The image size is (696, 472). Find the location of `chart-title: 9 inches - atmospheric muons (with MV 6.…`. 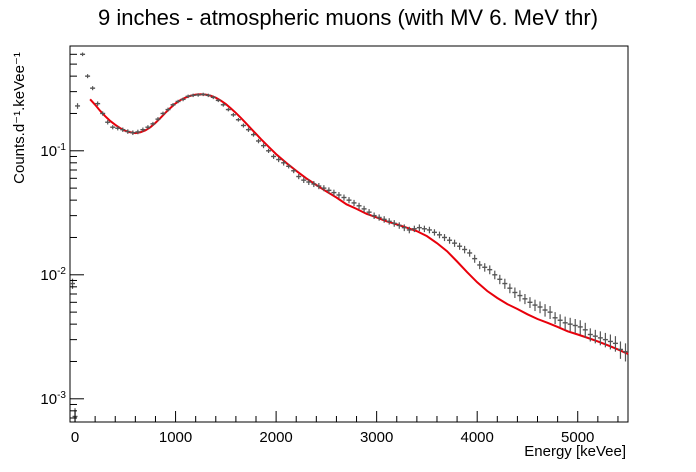

chart-title: 9 inches - atmospheric muons (with MV 6.… is located at coordinates (348, 17).